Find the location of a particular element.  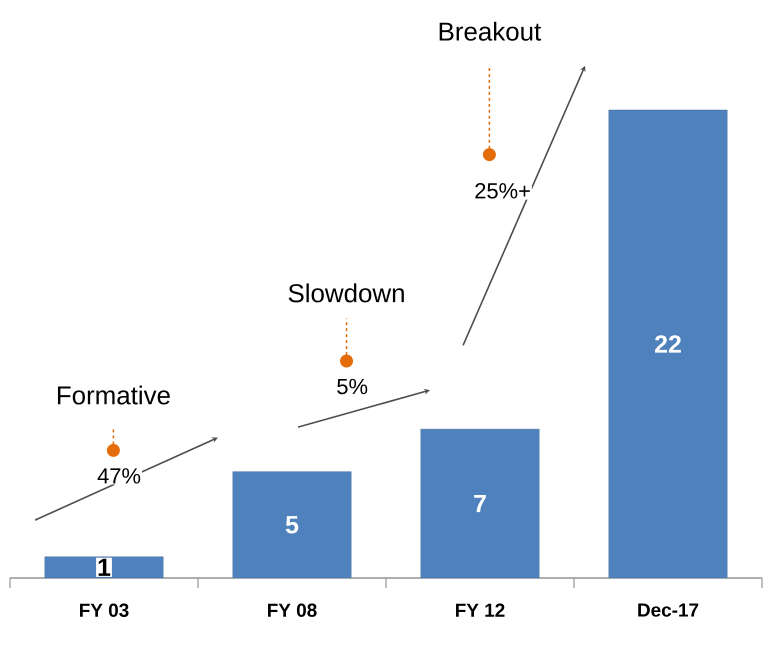

x-tick-label: FY 12 is located at coordinates (480, 610).